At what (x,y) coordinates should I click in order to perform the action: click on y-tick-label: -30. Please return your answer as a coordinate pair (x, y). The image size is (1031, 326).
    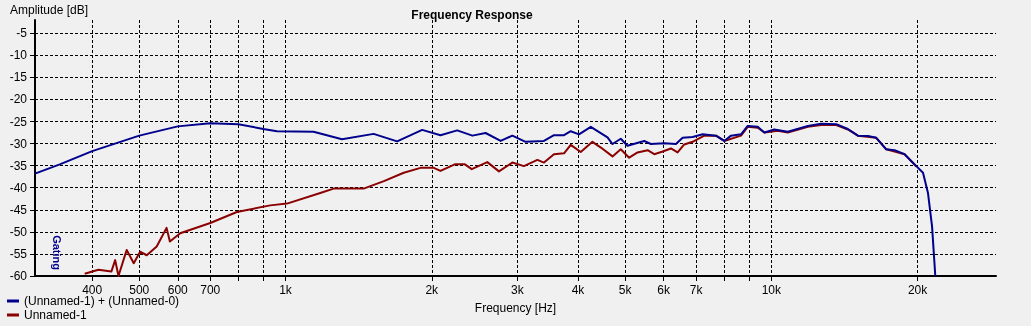
    Looking at the image, I should click on (18, 143).